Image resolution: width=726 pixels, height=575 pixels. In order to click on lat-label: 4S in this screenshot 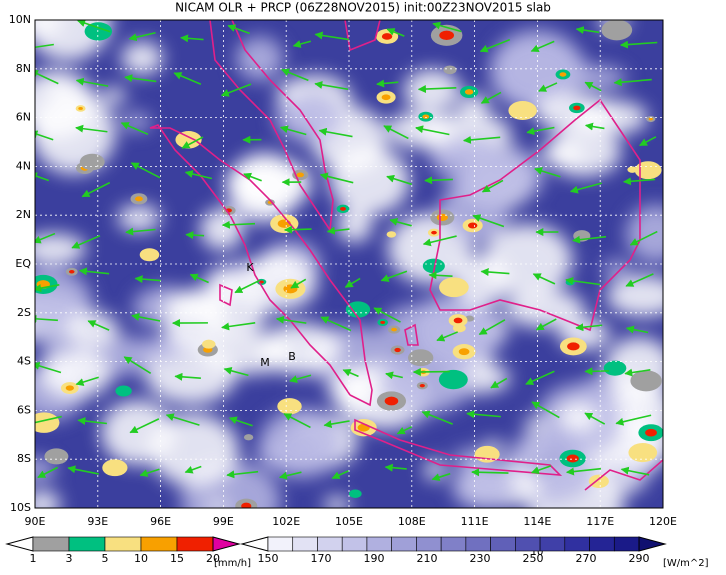, I will do `click(24, 361)`.